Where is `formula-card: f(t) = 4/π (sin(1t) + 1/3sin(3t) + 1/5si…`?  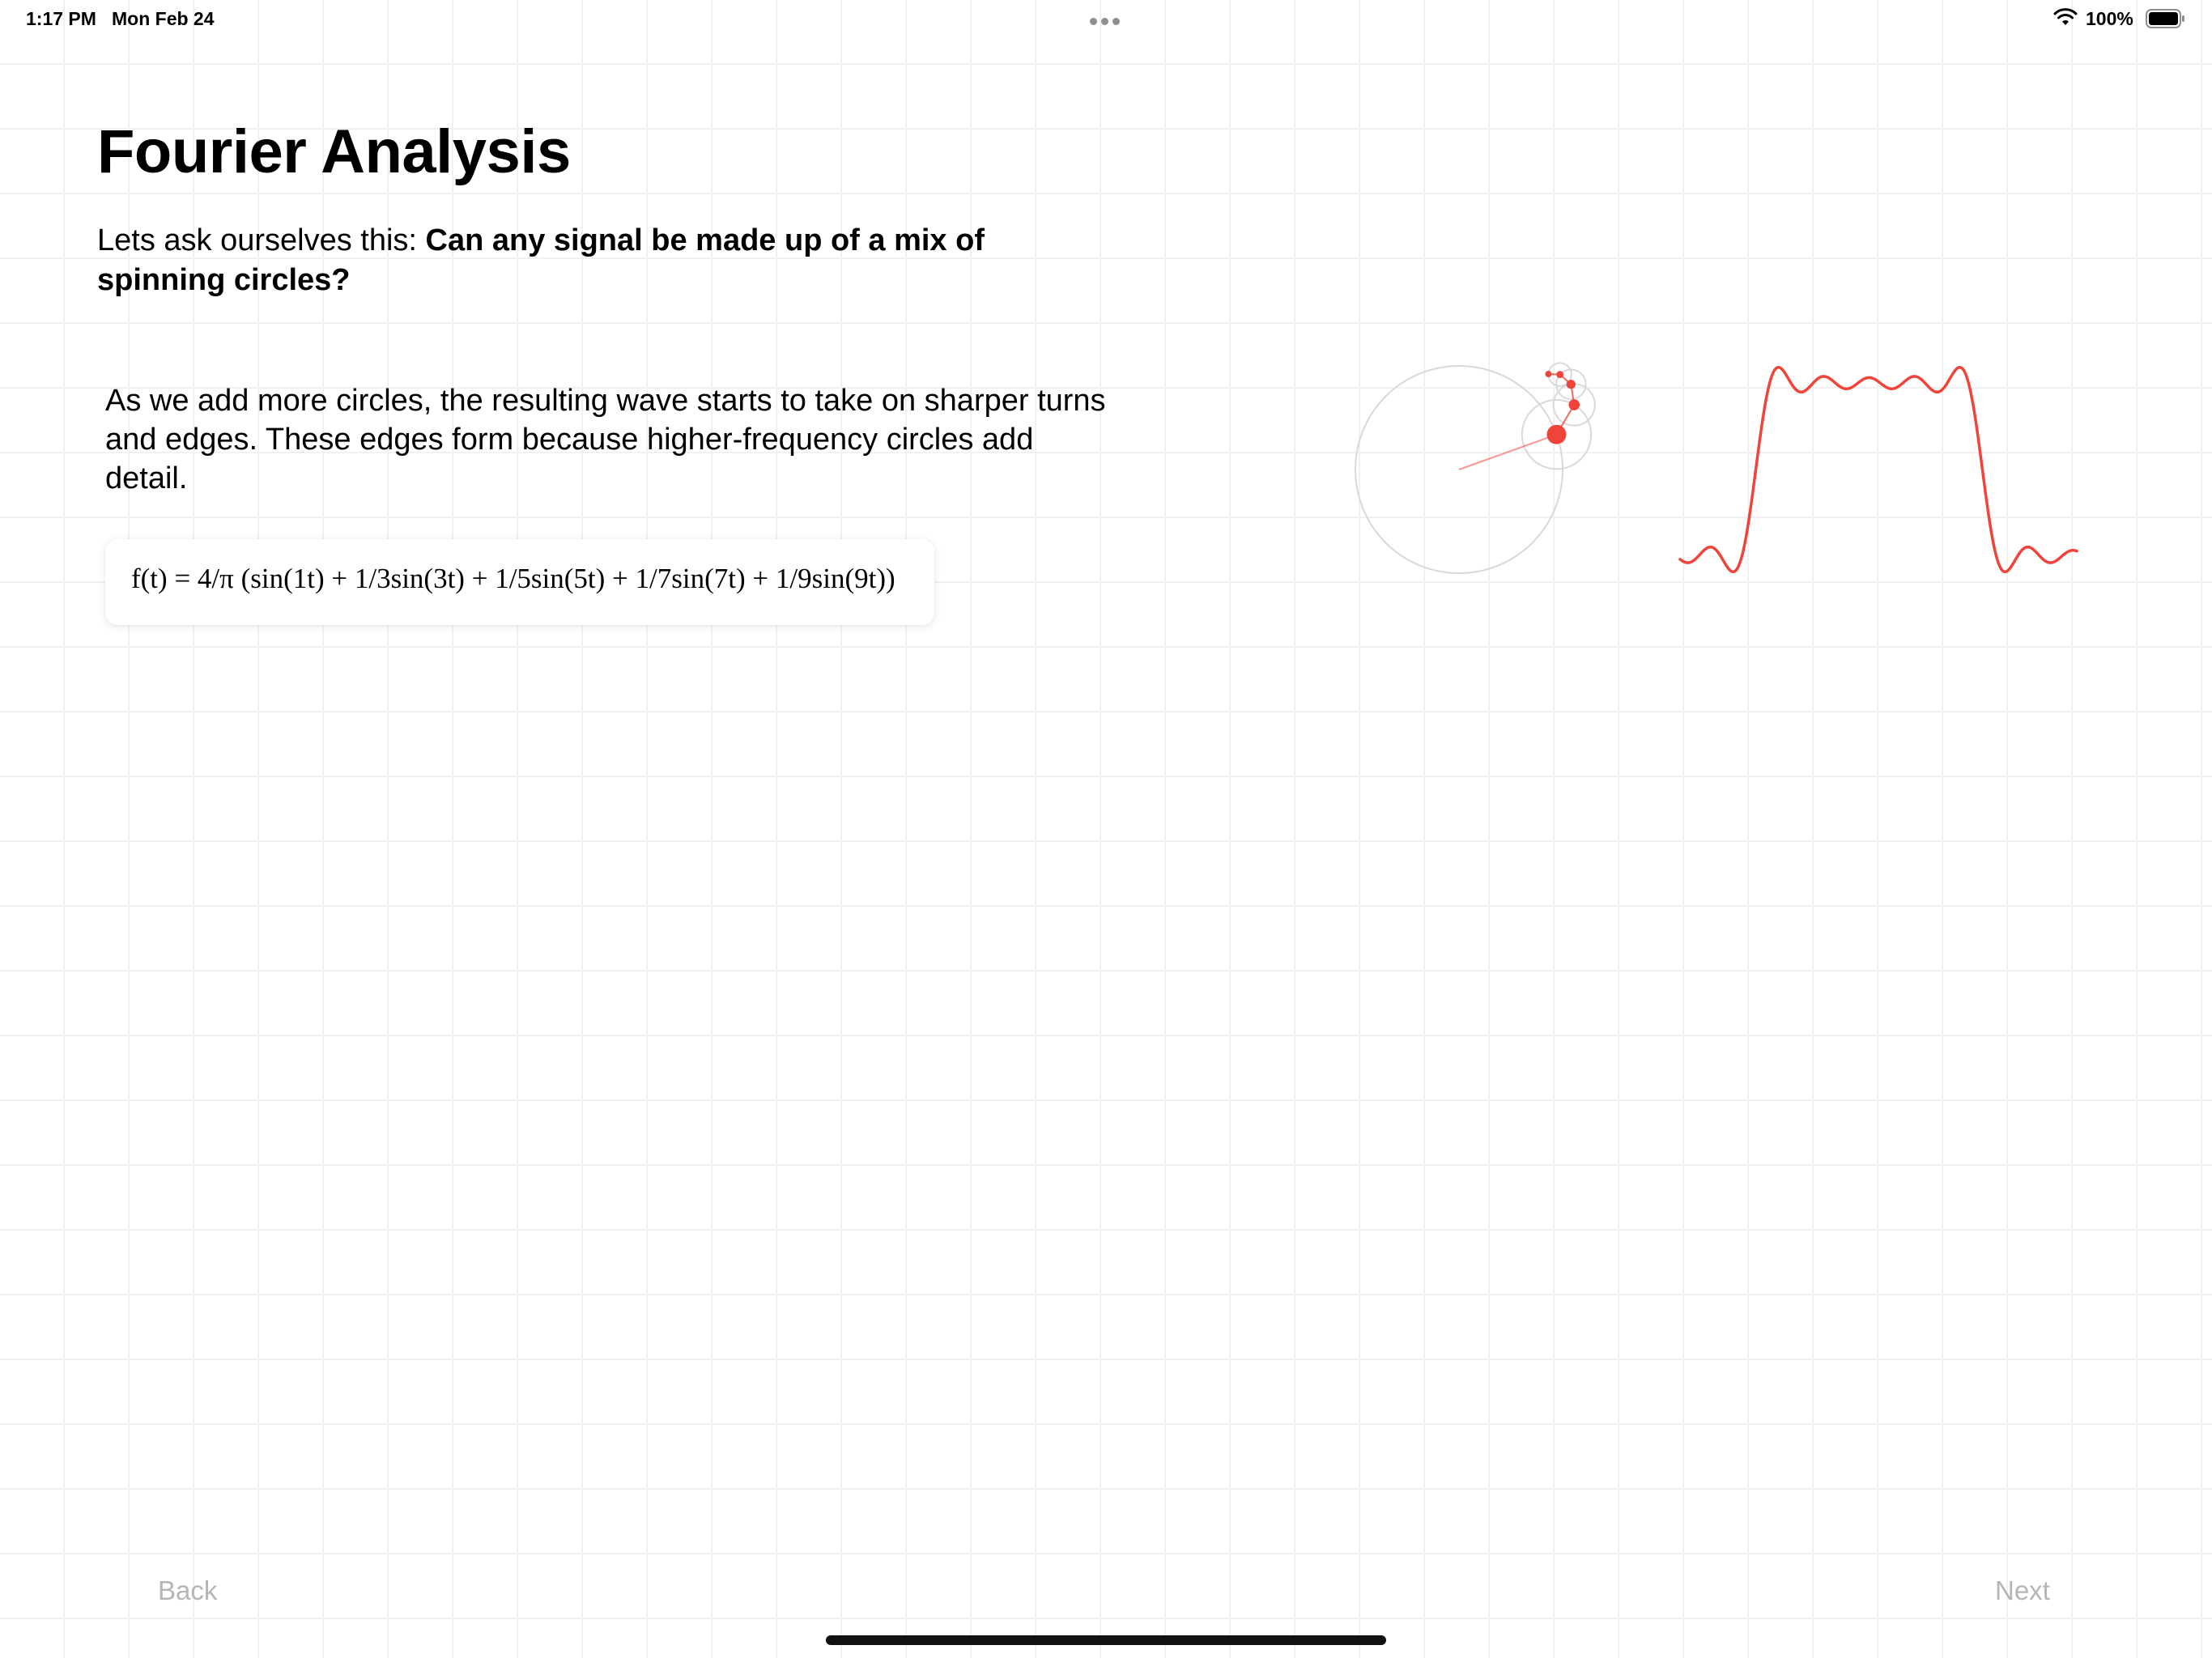 formula-card: f(t) = 4/π (sin(1t) + 1/3sin(3t) + 1/5si… is located at coordinates (519, 582).